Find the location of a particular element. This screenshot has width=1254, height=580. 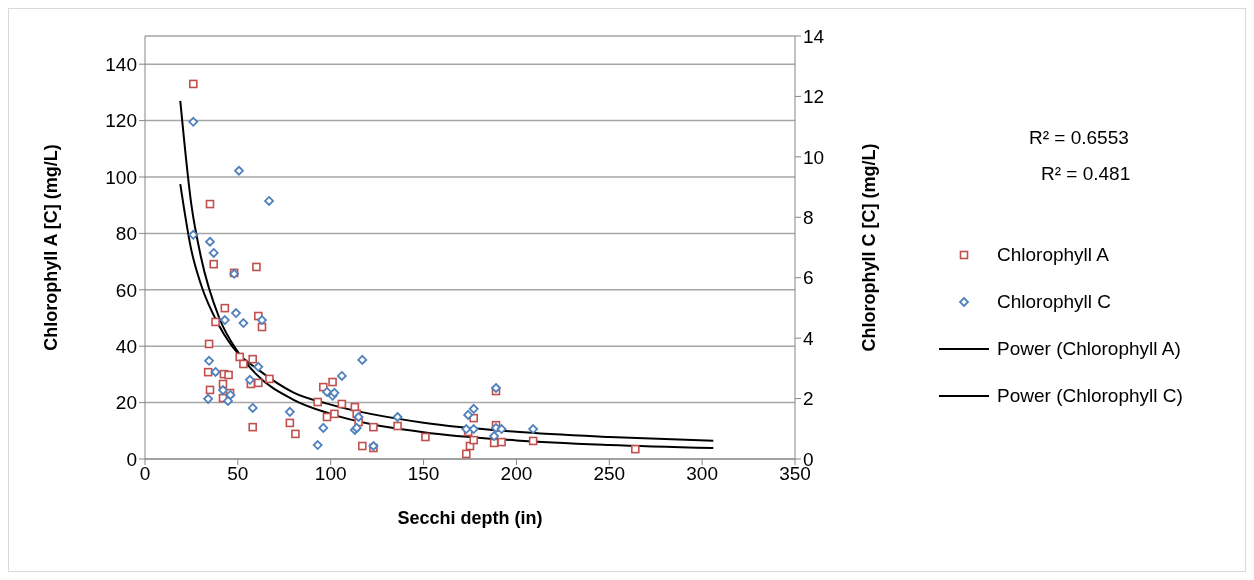

x-tick-label: 50 is located at coordinates (238, 474).